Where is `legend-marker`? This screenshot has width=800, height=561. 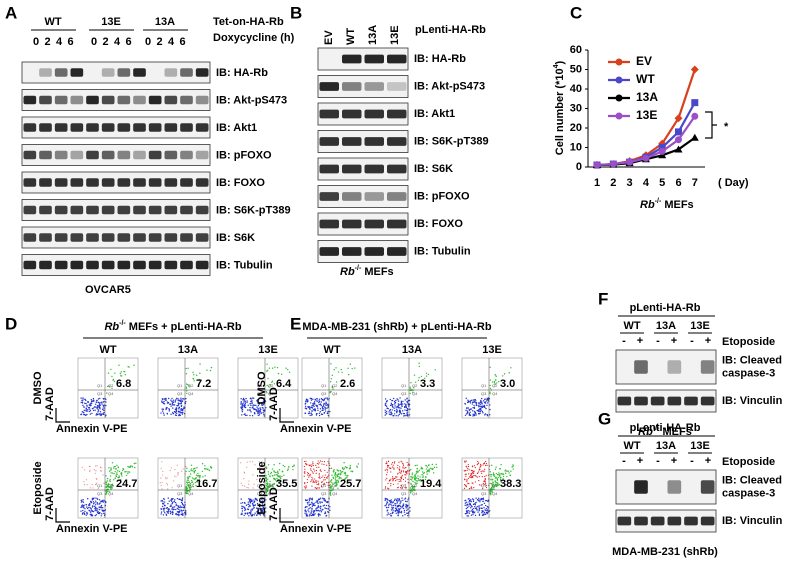 legend-marker is located at coordinates (619, 80).